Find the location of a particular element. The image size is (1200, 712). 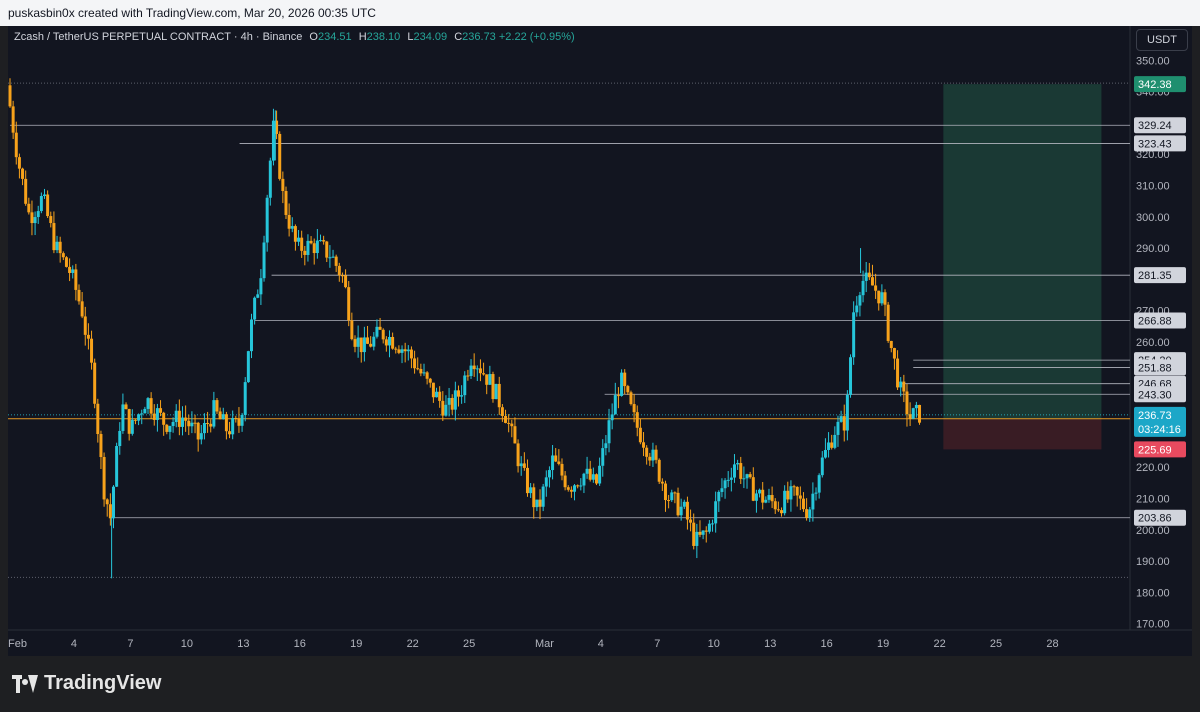

x-tick-label: 10 is located at coordinates (187, 644).